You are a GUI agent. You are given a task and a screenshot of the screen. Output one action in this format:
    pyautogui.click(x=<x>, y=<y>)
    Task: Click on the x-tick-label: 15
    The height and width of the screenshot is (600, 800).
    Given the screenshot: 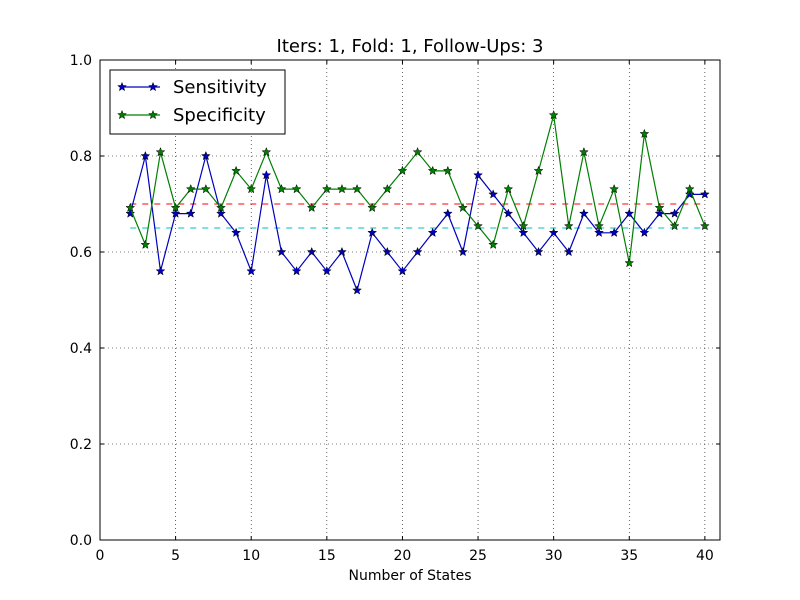 What is the action you would take?
    pyautogui.click(x=327, y=556)
    